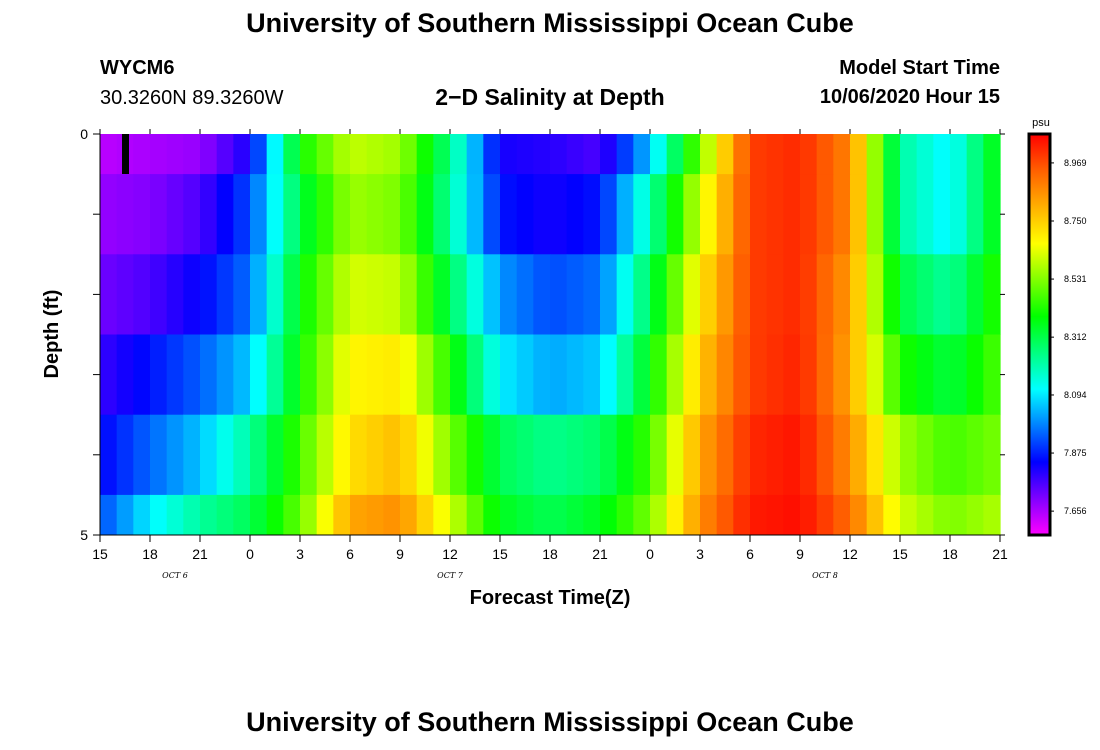 The width and height of the screenshot is (1100, 750). Describe the element at coordinates (137, 68) in the screenshot. I see `station-id: WYCM6` at that location.